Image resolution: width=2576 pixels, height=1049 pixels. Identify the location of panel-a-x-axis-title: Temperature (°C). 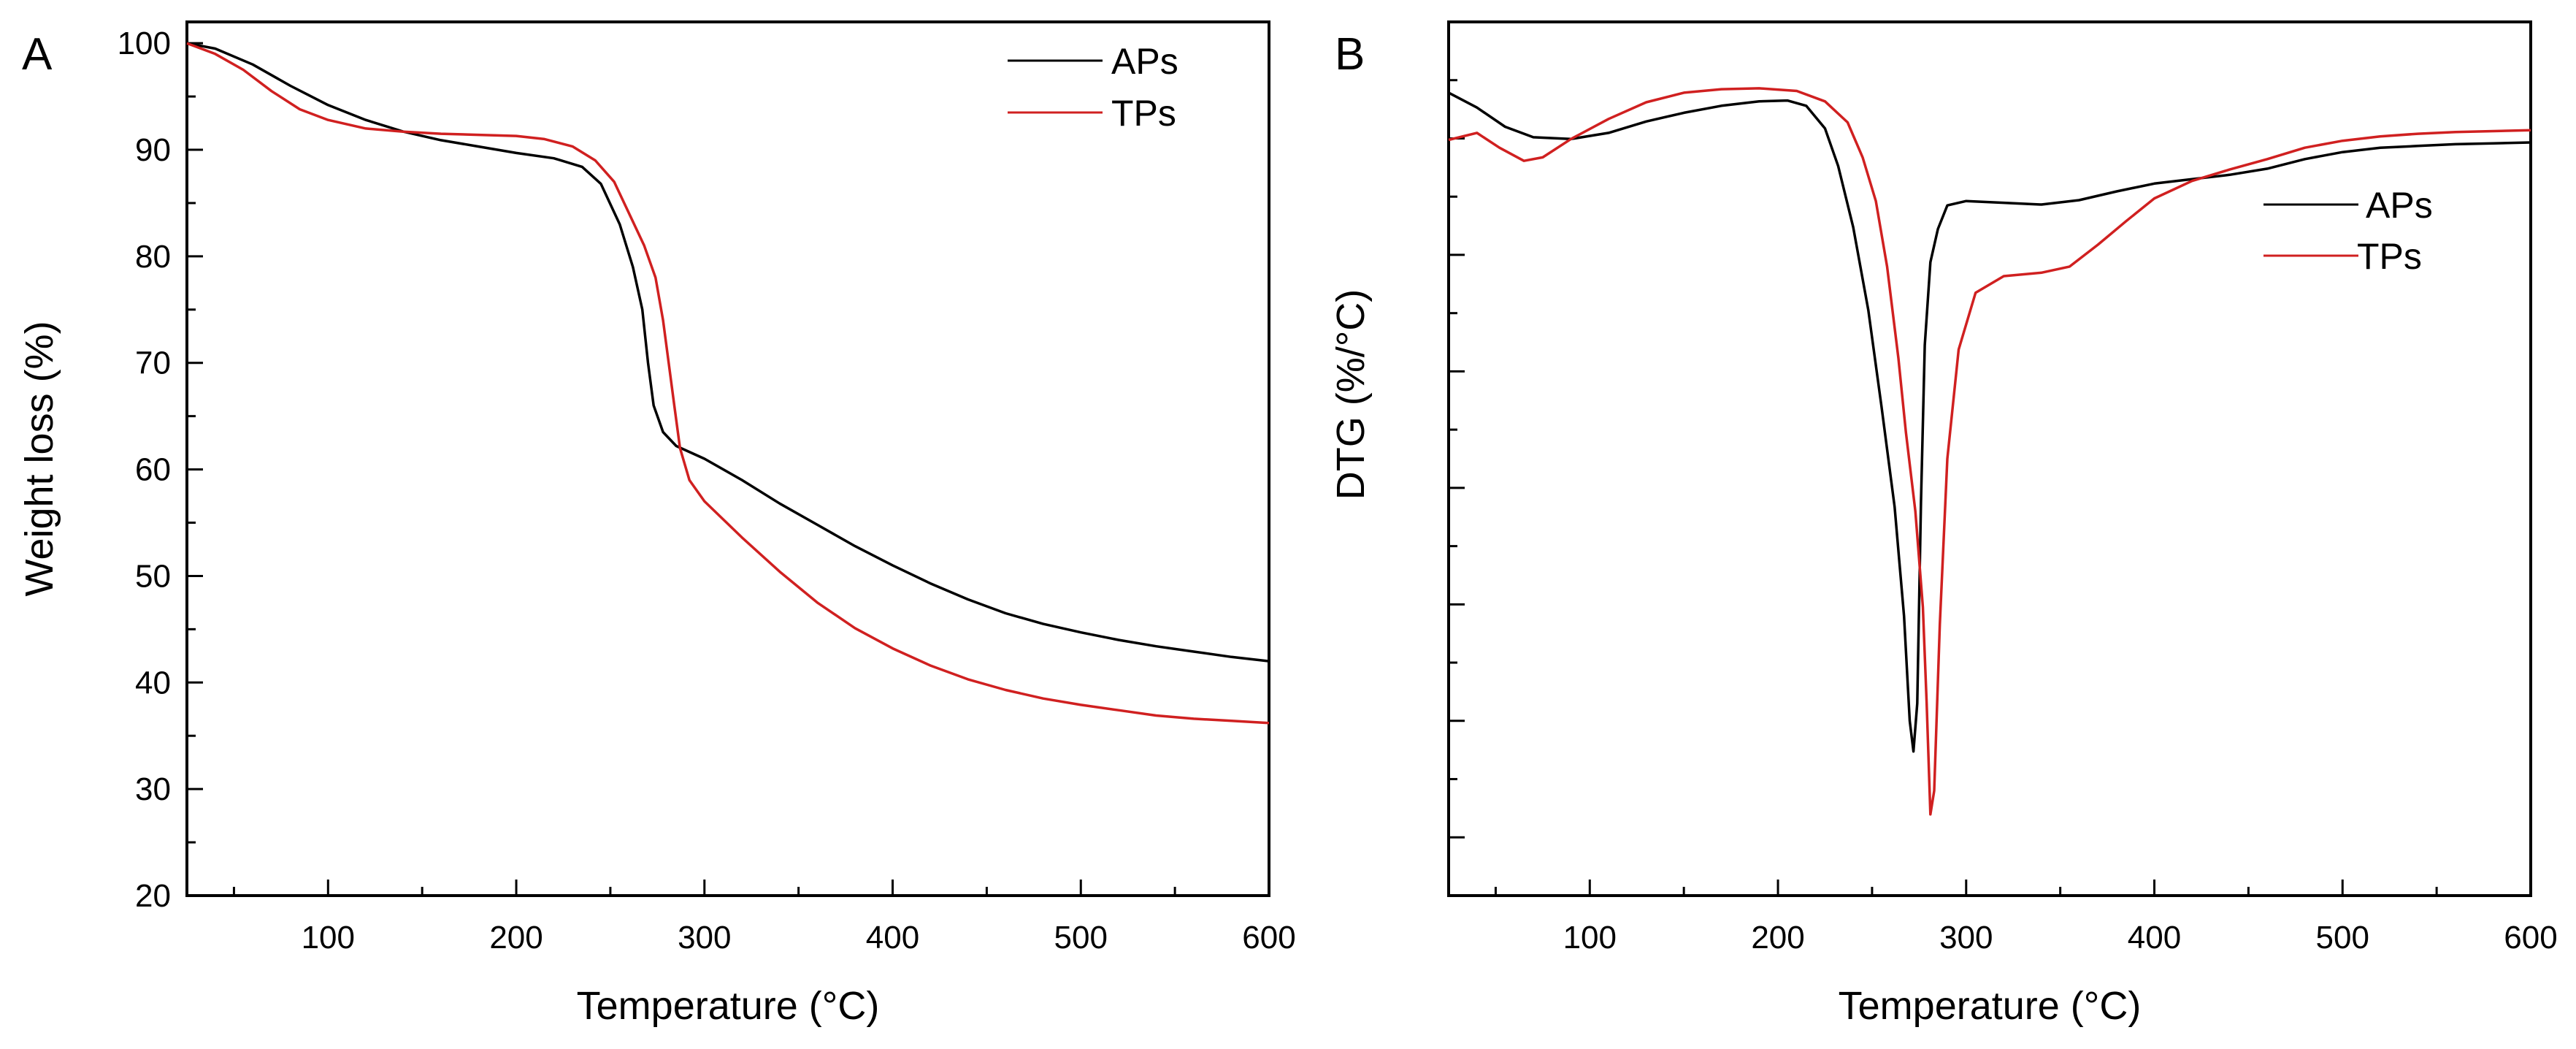
(728, 1006).